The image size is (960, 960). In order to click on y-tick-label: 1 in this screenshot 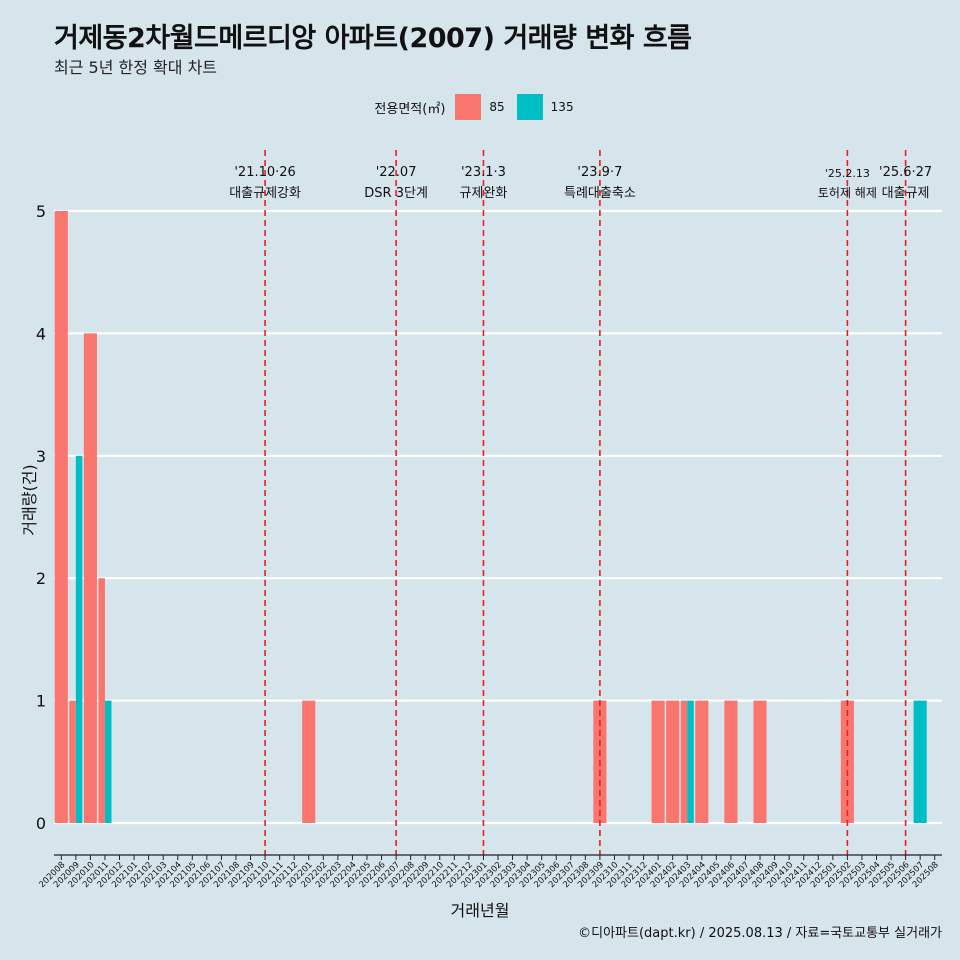, I will do `click(41, 701)`.